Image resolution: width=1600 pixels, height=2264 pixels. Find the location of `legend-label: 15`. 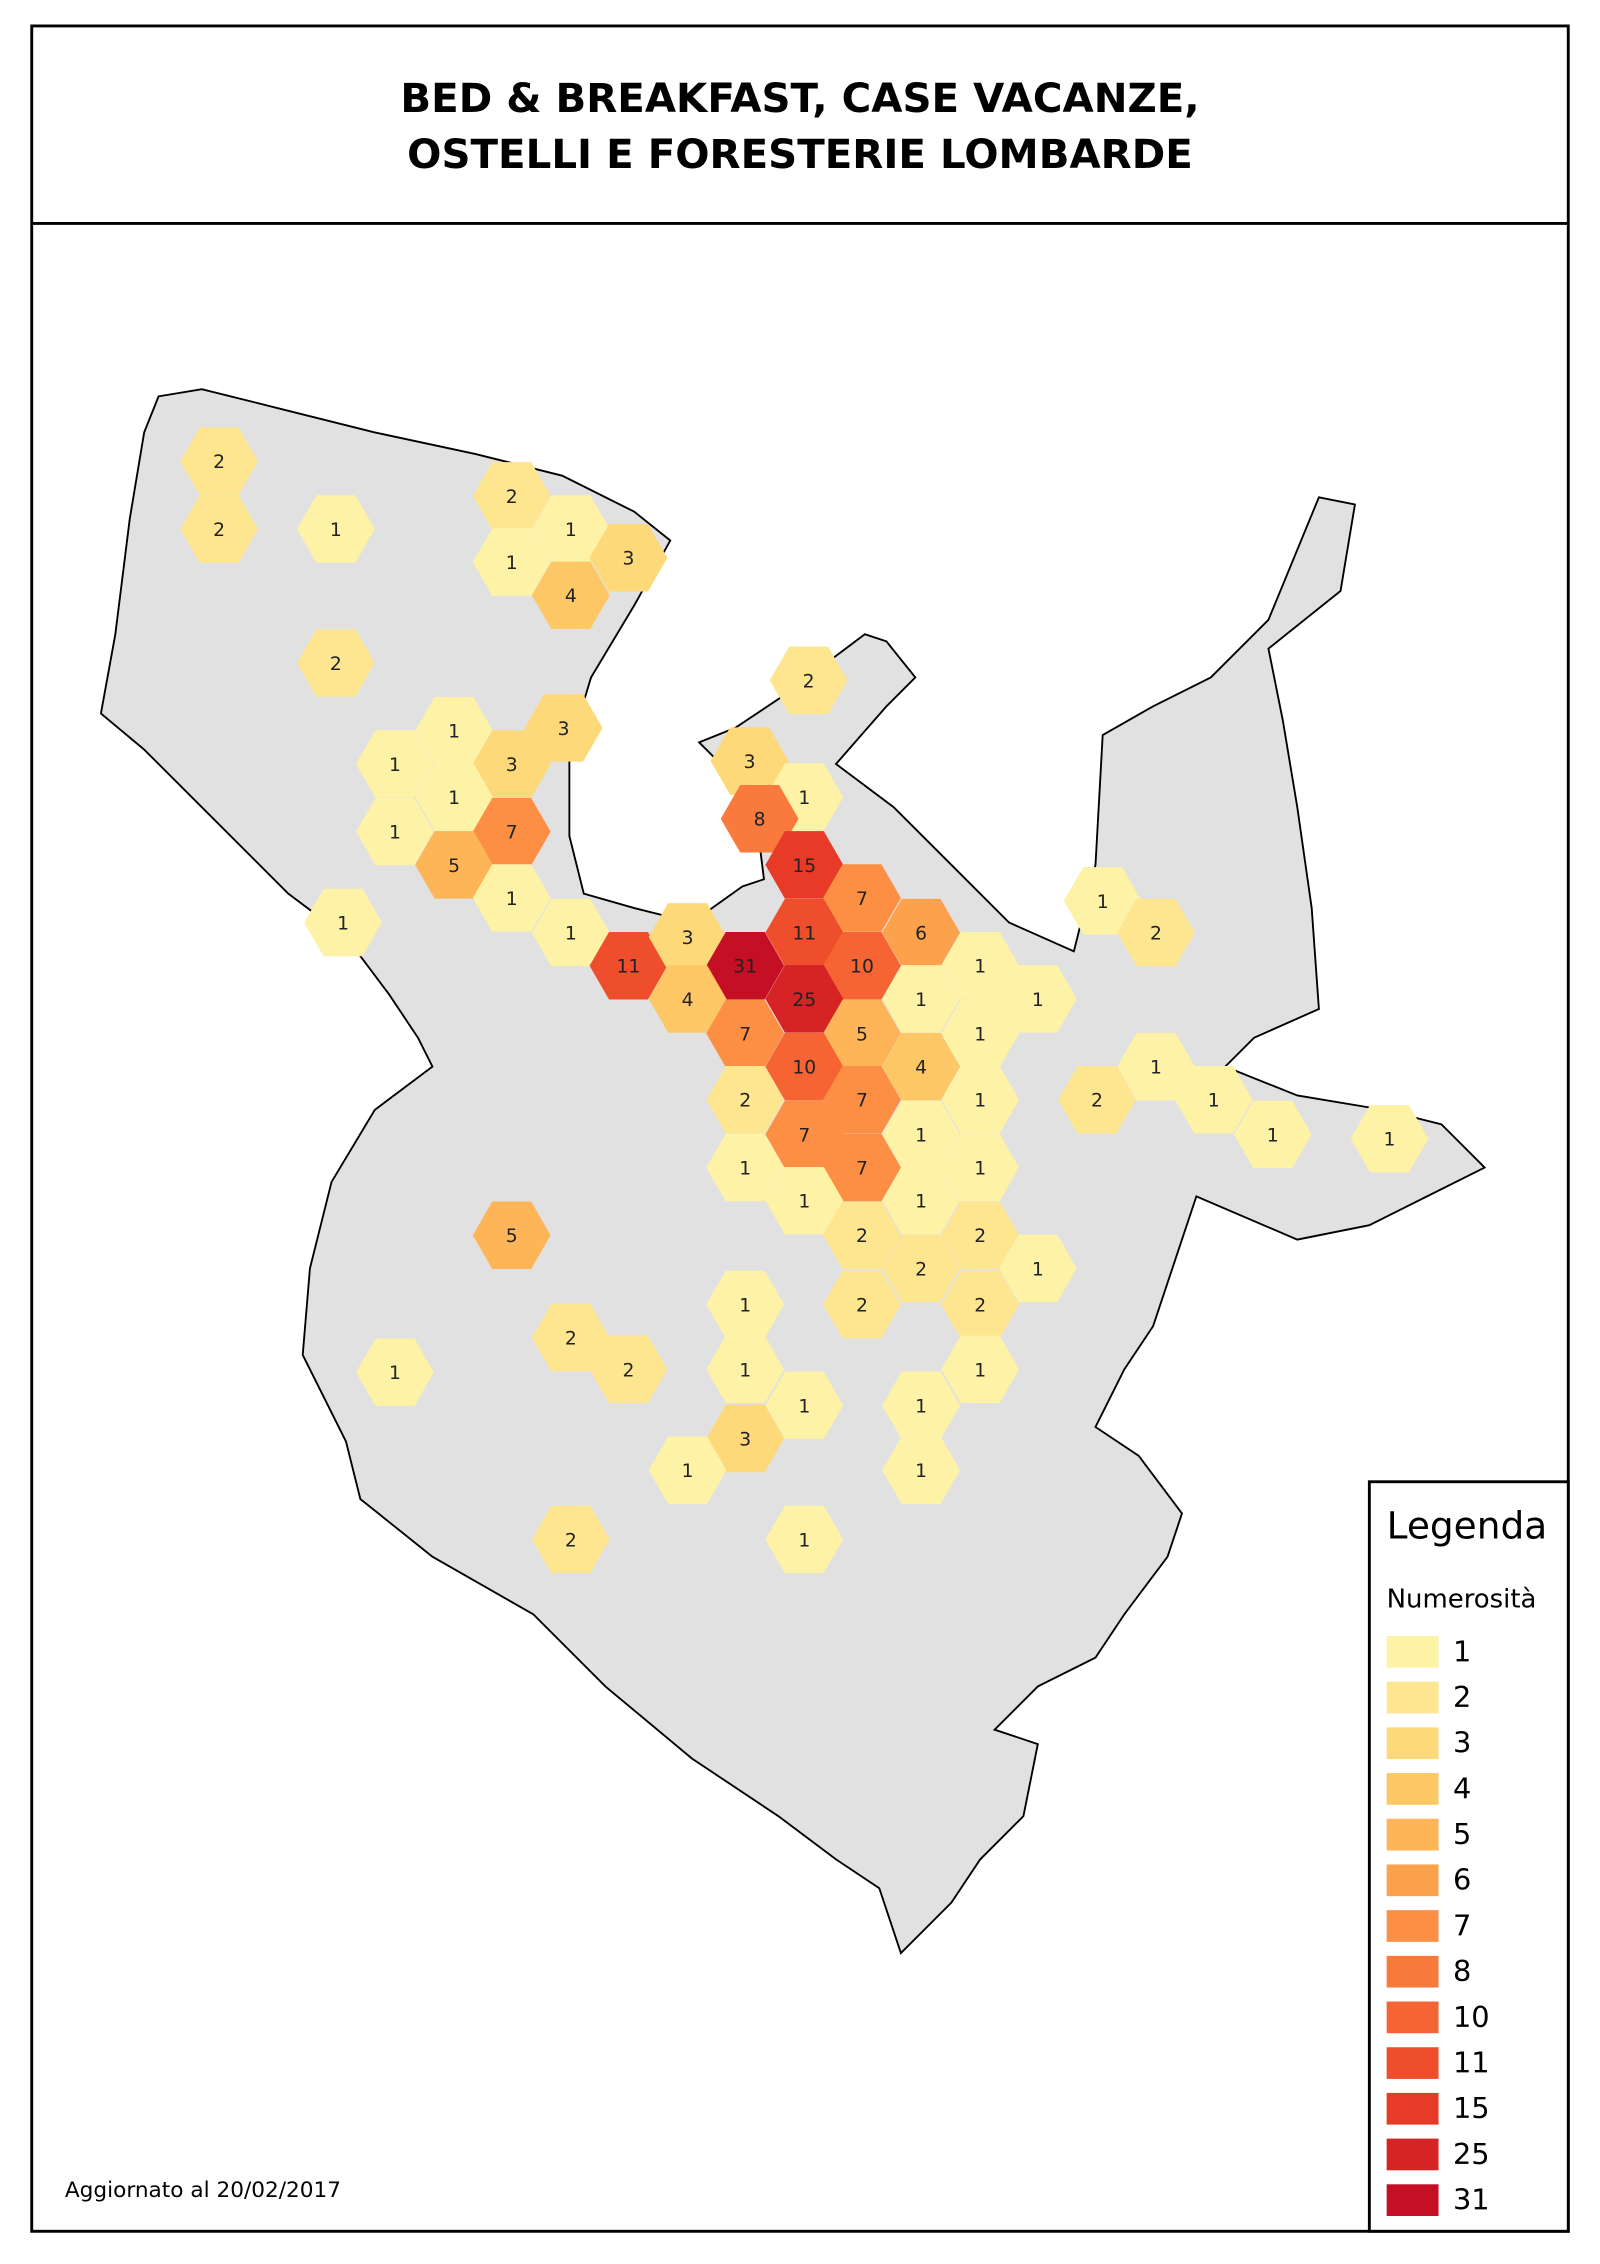

legend-label: 15 is located at coordinates (1471, 2108).